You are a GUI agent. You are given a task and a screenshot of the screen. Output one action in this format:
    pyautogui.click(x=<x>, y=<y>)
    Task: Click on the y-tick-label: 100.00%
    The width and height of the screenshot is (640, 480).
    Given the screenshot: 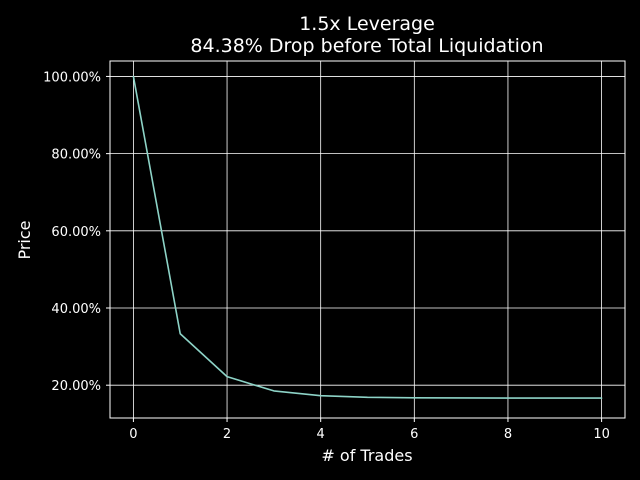 What is the action you would take?
    pyautogui.click(x=72, y=77)
    